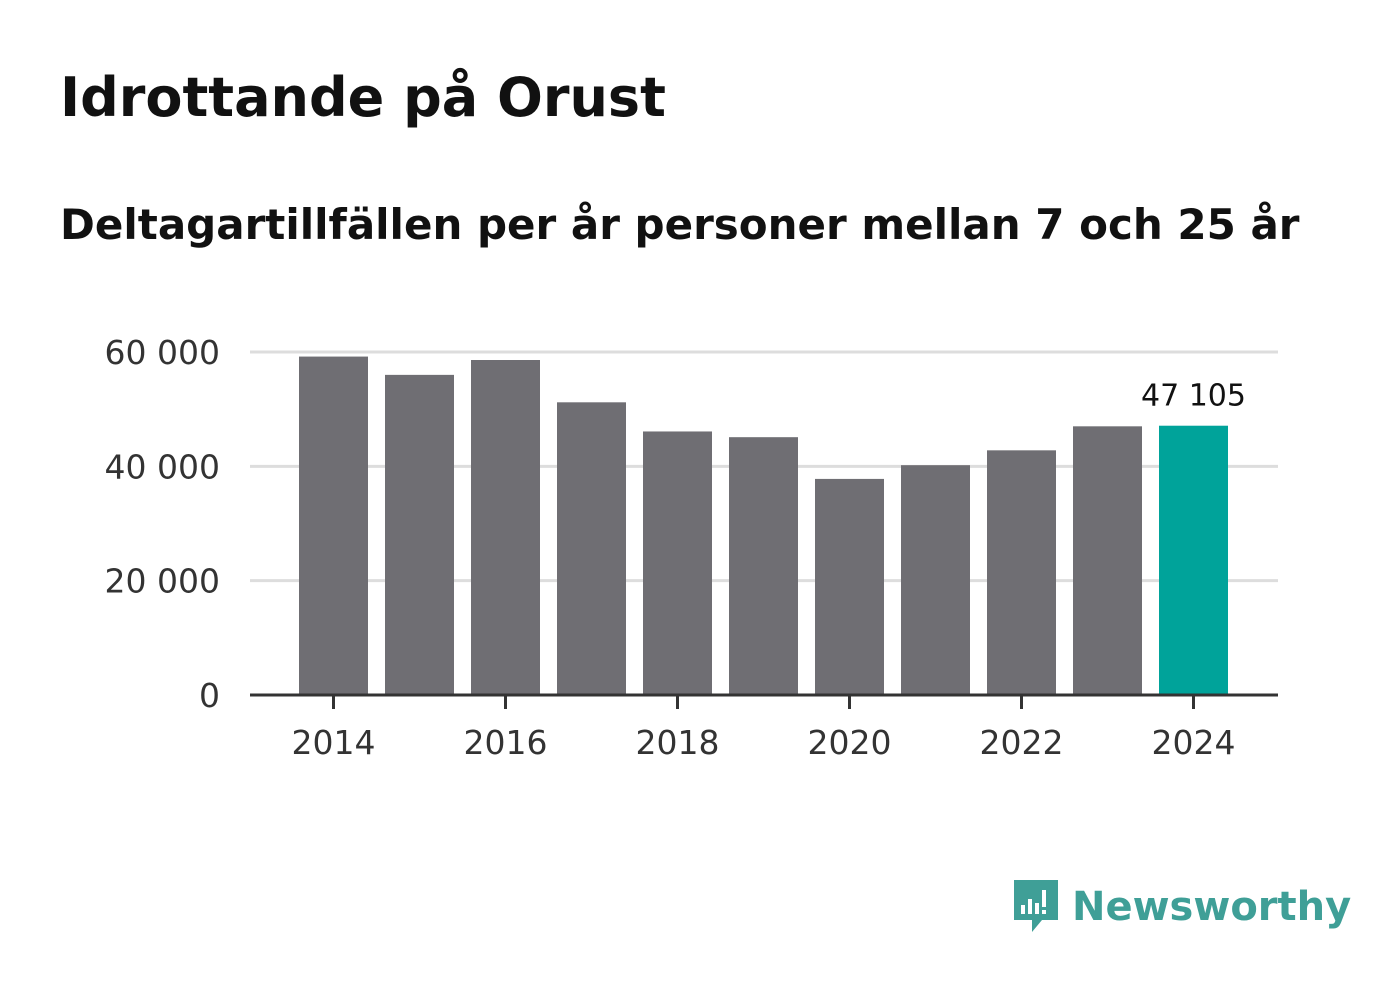 This screenshot has width=1382, height=999. What do you see at coordinates (1212, 907) in the screenshot?
I see `brand-name: Newsworthy` at bounding box center [1212, 907].